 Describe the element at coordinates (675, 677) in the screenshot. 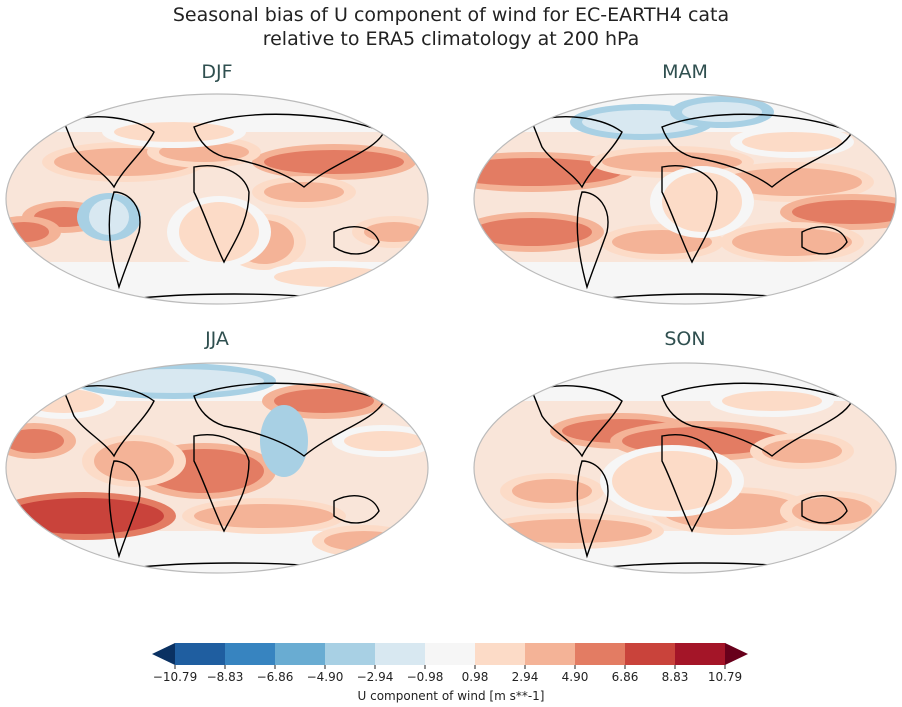

I see `colorbar-tick-label: 8.83` at that location.